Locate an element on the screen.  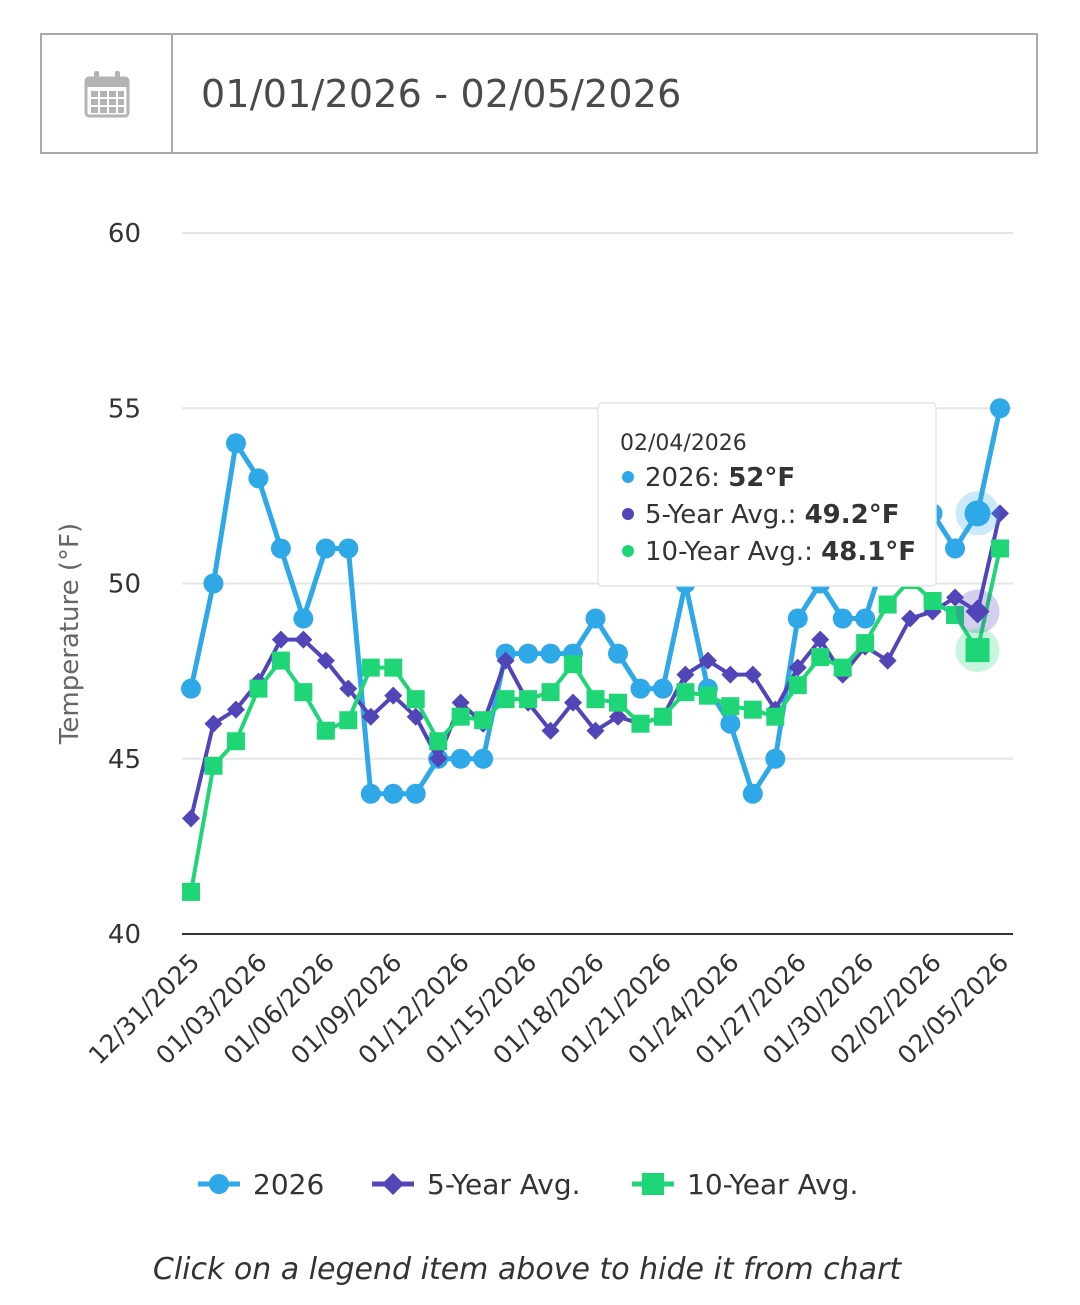
date-range-picker: 01/01/2026 - 02/05/2026 is located at coordinates (539, 93).